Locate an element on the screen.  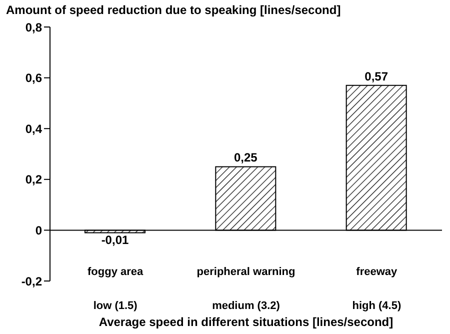
category-label: peripheral warning medium (3.2) is located at coordinates (246, 289).